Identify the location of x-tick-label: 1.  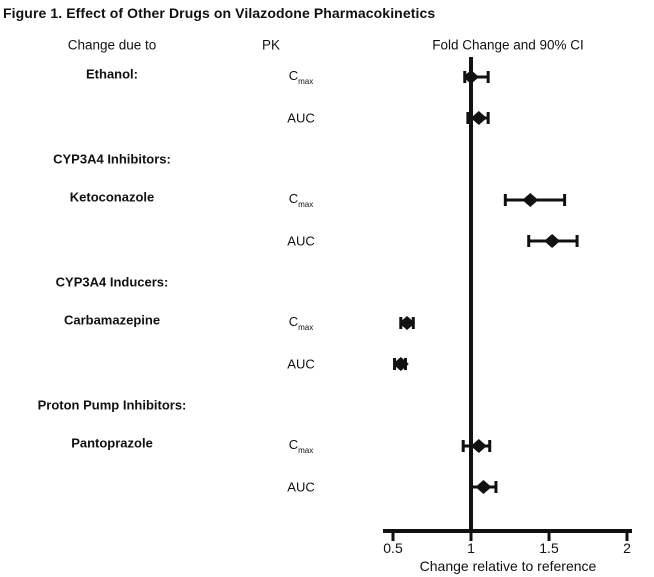
(471, 548).